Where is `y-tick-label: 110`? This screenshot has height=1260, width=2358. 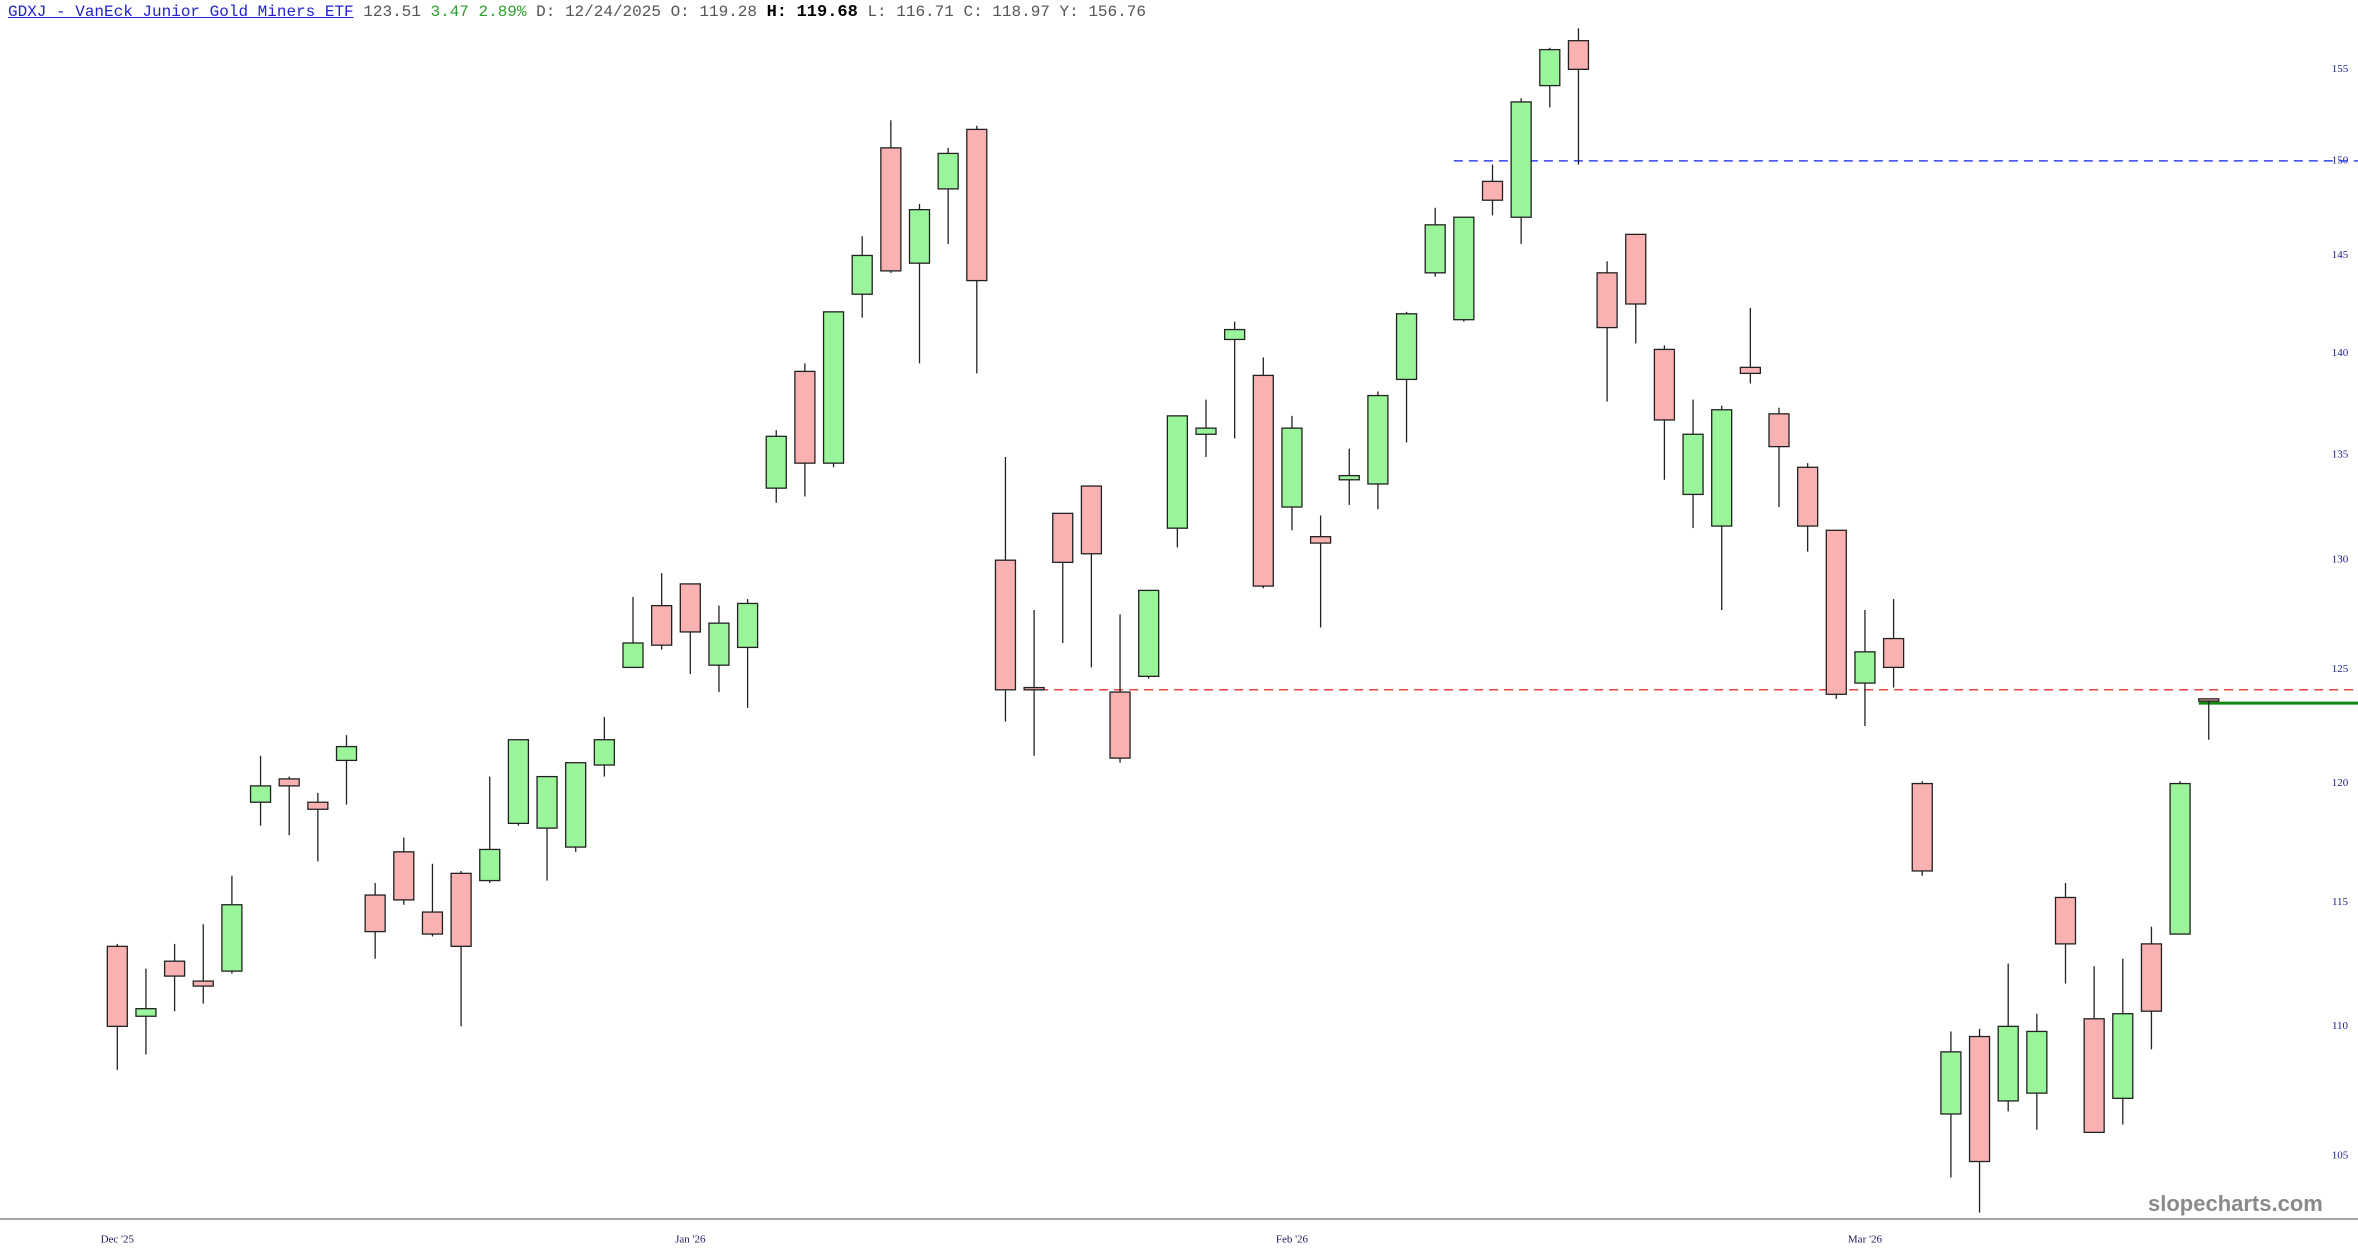
y-tick-label: 110 is located at coordinates (2340, 1026).